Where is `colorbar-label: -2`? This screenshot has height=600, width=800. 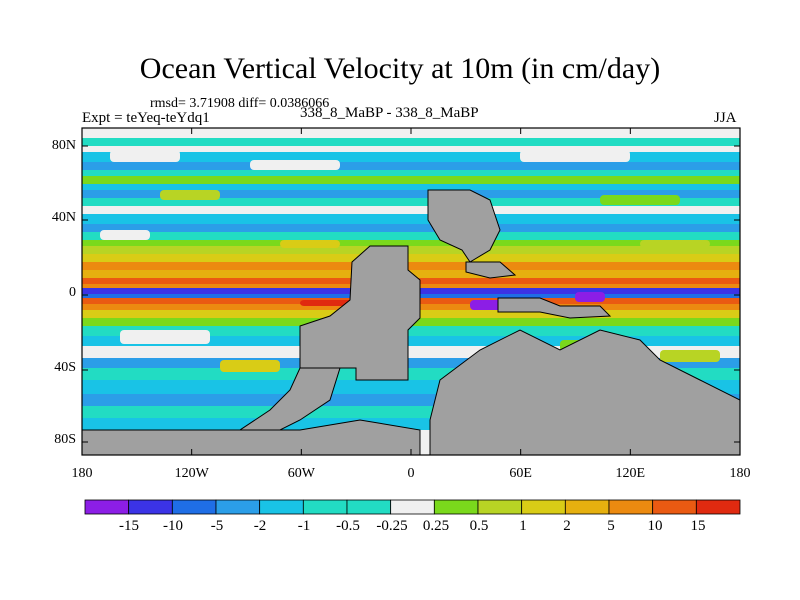 colorbar-label: -2 is located at coordinates (260, 526).